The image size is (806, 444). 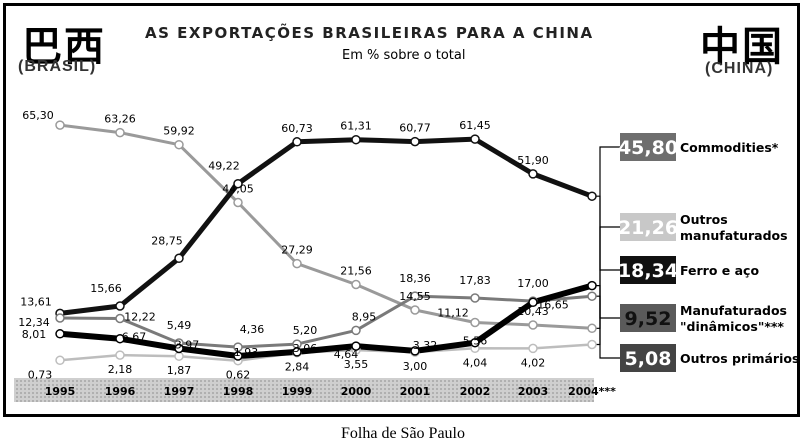 I want to click on data-label: 4,04, so click(x=475, y=362).